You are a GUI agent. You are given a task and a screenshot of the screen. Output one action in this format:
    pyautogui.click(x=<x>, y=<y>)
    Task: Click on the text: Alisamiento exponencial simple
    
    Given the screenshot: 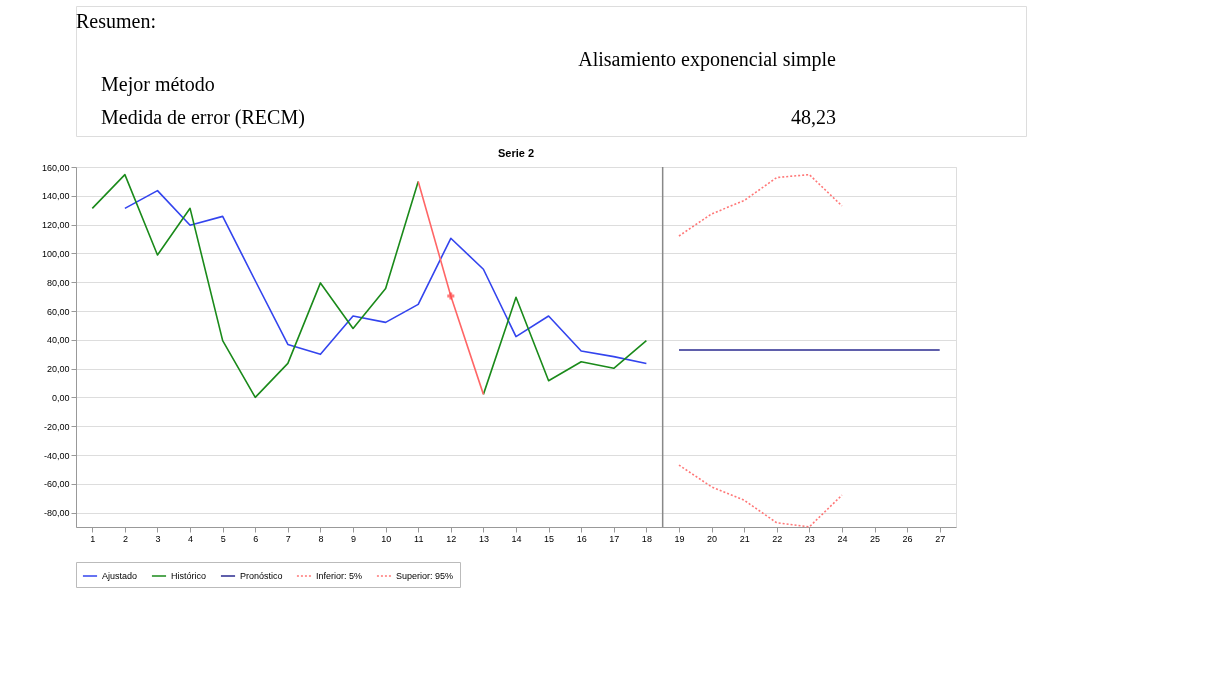 What is the action you would take?
    pyautogui.click(x=707, y=59)
    